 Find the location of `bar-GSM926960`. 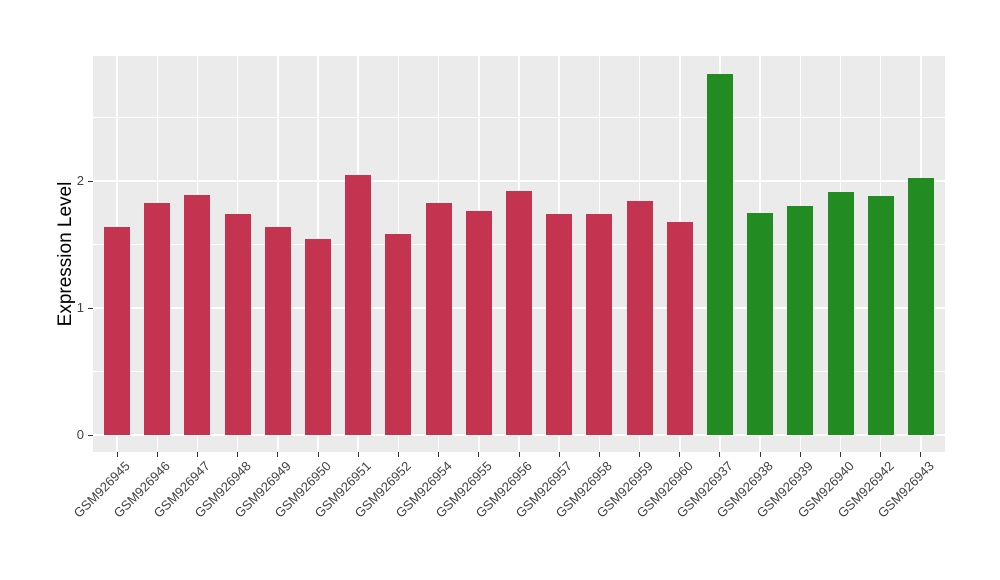

bar-GSM926960 is located at coordinates (679, 328).